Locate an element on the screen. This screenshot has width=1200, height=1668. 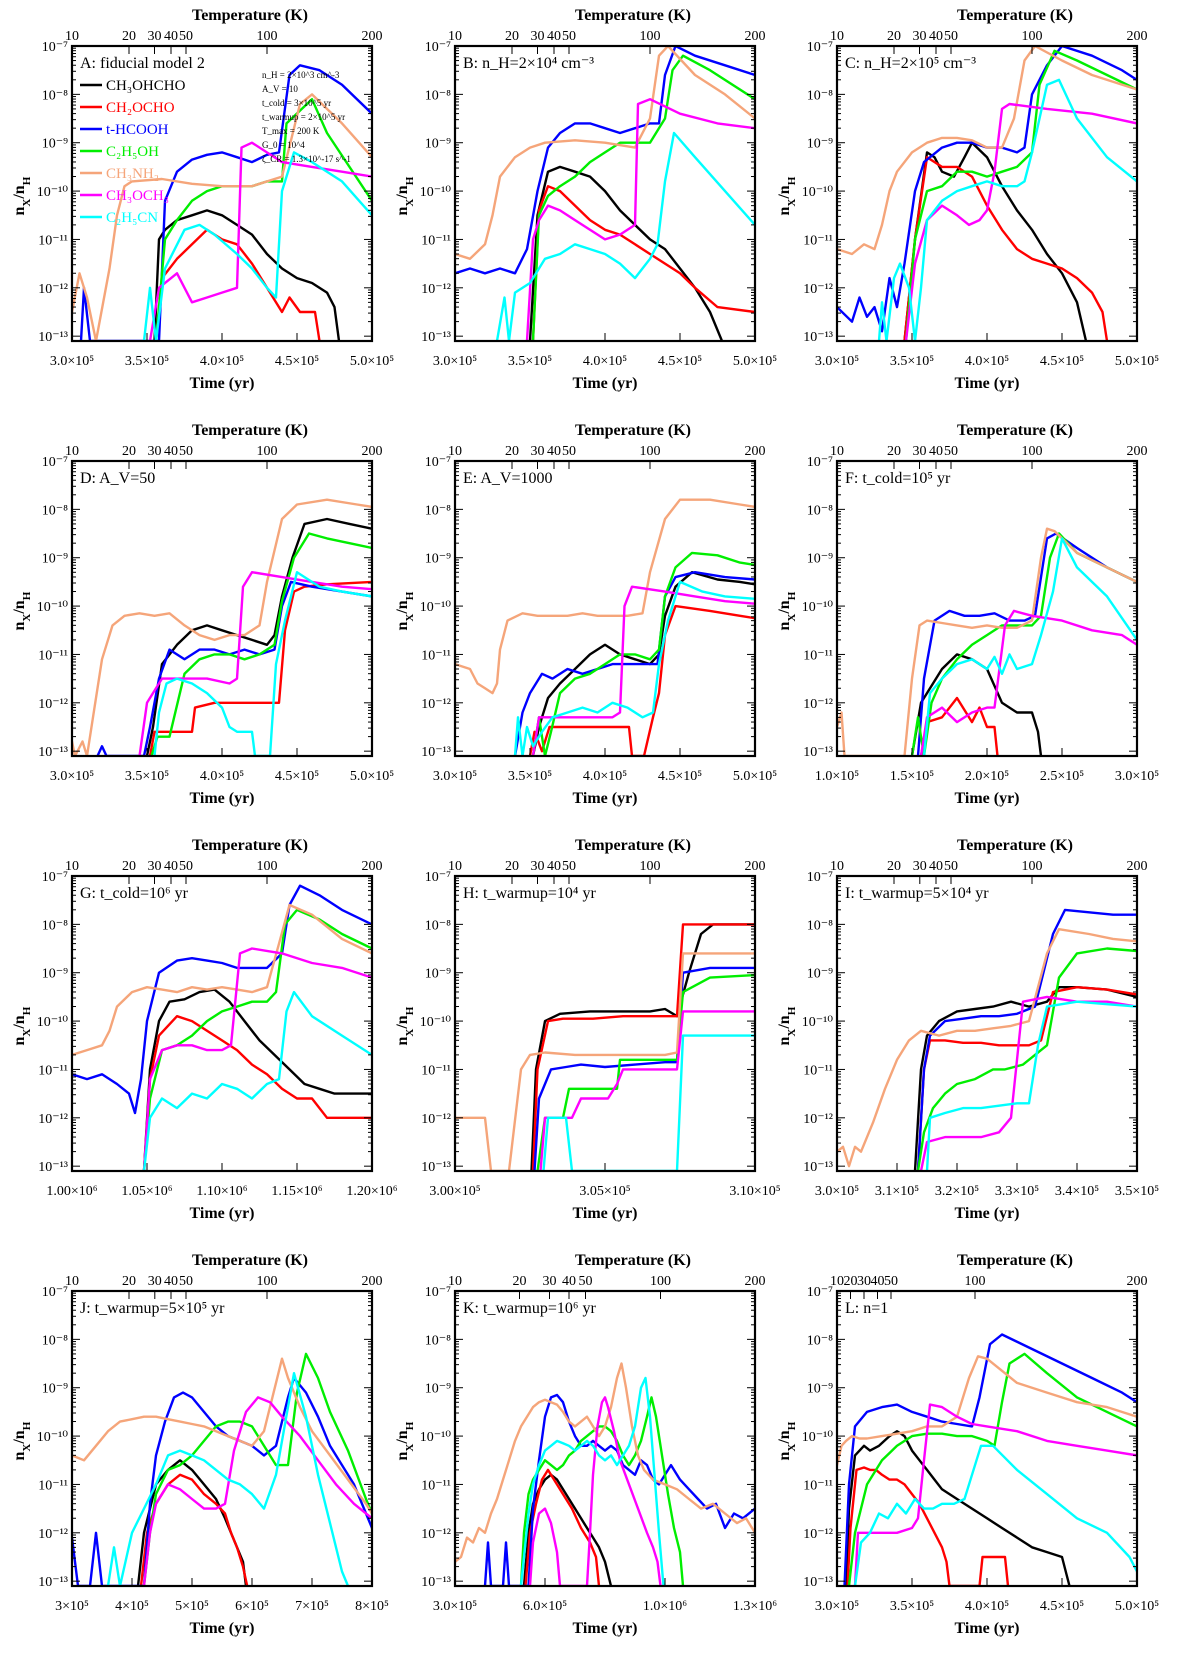
panel-title: E: A_V=1000 is located at coordinates (507, 478).